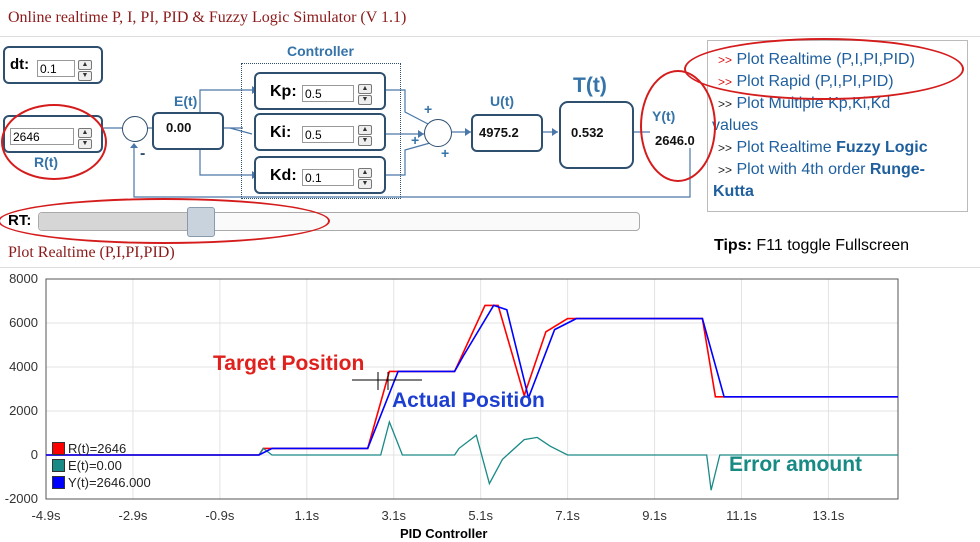 The width and height of the screenshot is (980, 542). I want to click on legend-item-e: E(t)=0.00, so click(101, 465).